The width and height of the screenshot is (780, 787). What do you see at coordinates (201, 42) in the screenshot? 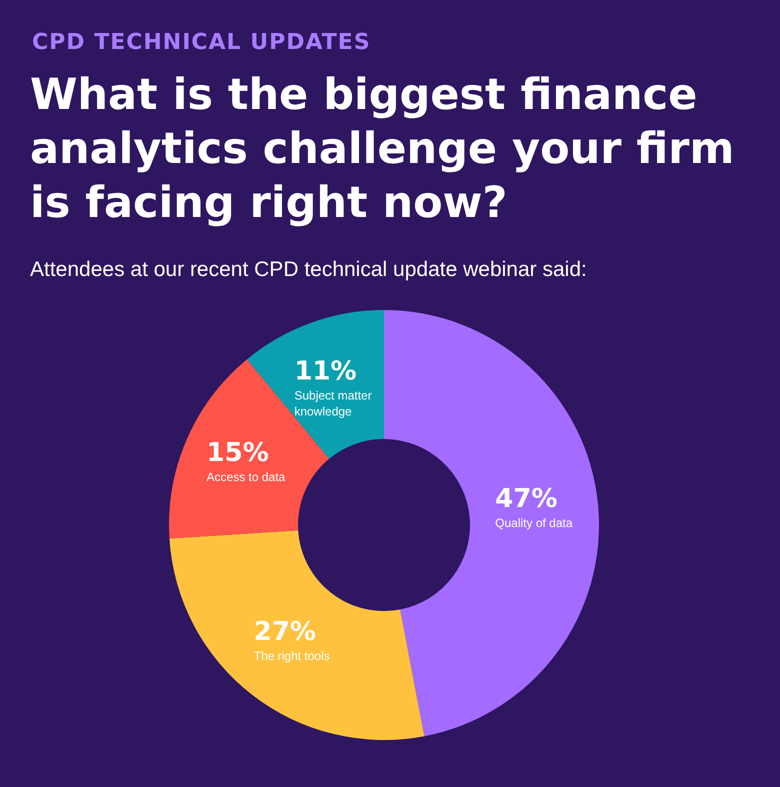
I see `text: CPD TECHNICAL UPDATES` at bounding box center [201, 42].